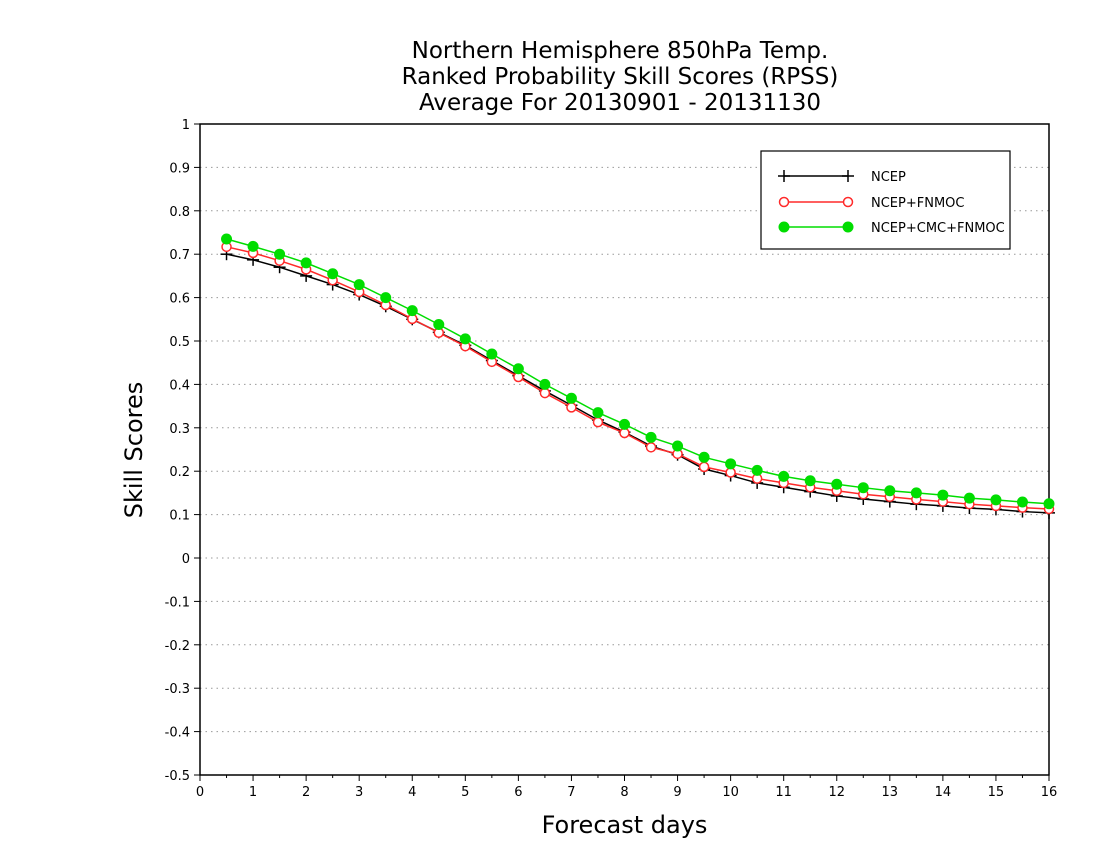  What do you see at coordinates (186, 125) in the screenshot?
I see `y-tick-label: 1` at bounding box center [186, 125].